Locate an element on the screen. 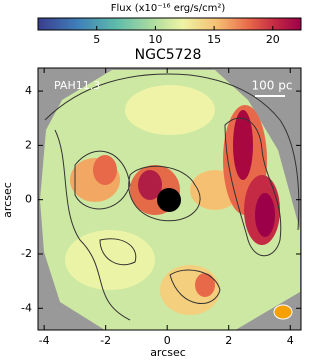 This screenshot has width=320, height=362. x-tick-label: -4 is located at coordinates (44, 340).